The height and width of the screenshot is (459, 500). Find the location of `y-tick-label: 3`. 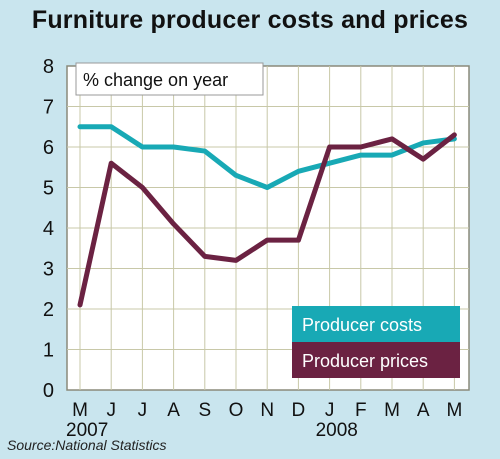

y-tick-label: 3 is located at coordinates (48, 270).